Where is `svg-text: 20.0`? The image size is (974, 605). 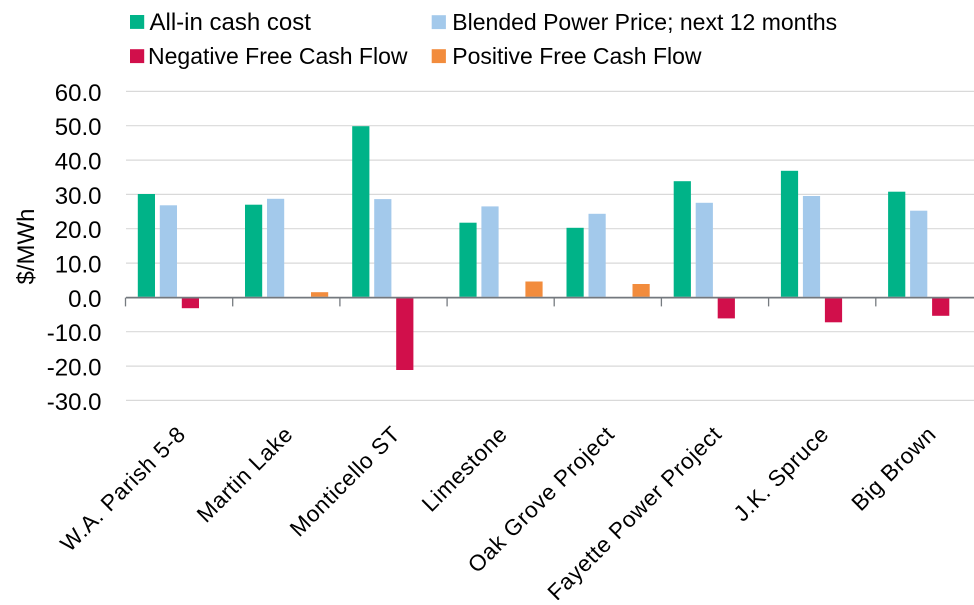 svg-text: 20.0 is located at coordinates (78, 230).